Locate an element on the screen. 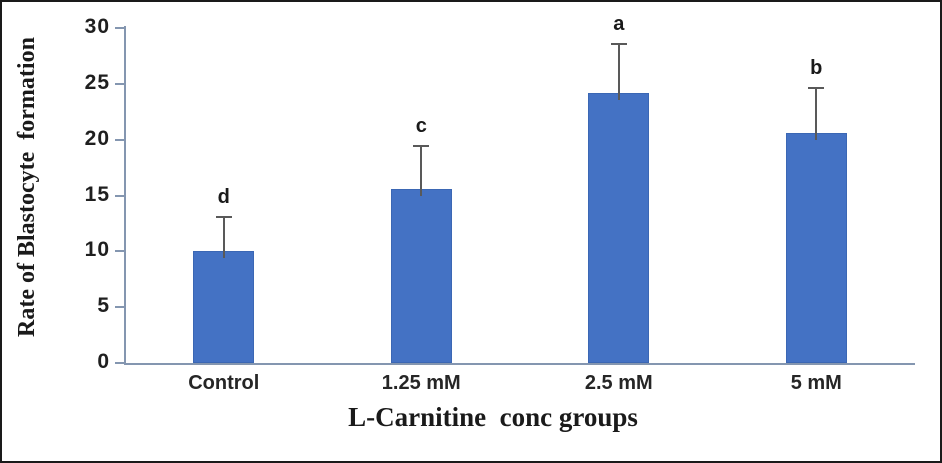 The height and width of the screenshot is (463, 942). y-tick-label: 15 is located at coordinates (97, 194).